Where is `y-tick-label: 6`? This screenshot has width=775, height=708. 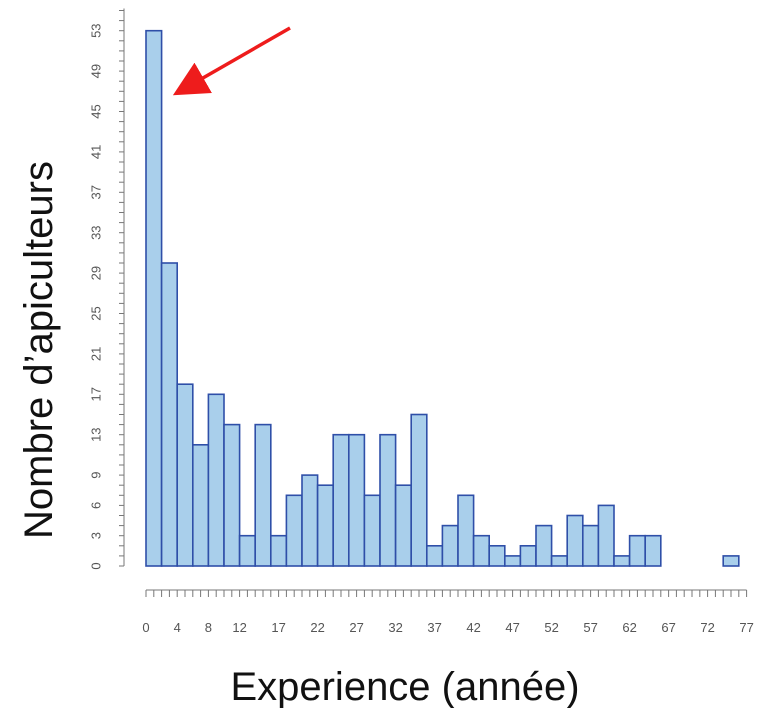 y-tick-label: 6 is located at coordinates (96, 505).